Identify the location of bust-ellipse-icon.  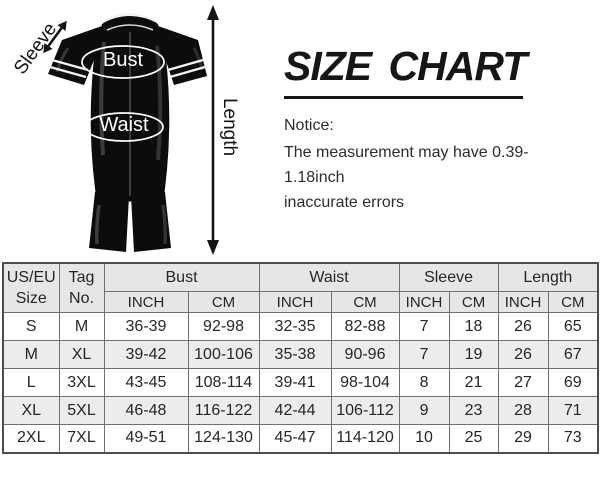
(123, 62).